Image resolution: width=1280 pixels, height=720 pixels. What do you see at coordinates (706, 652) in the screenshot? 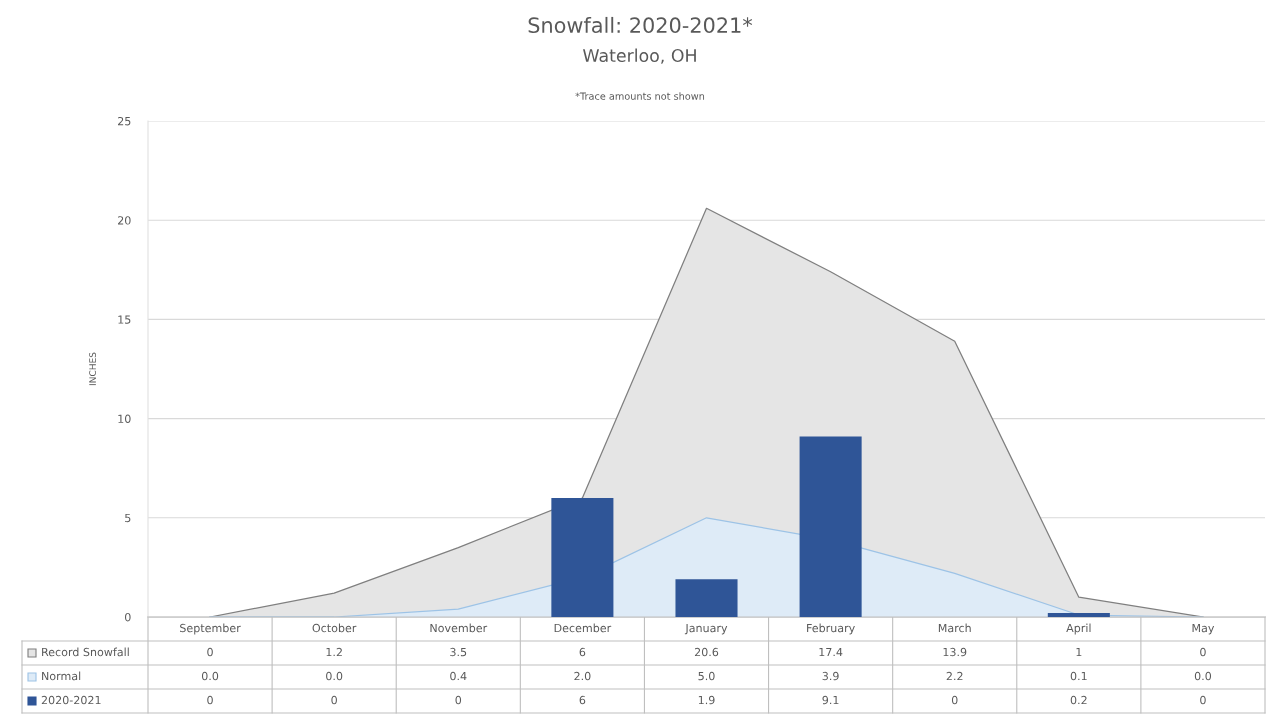
I see `data-label: 20.6` at bounding box center [706, 652].